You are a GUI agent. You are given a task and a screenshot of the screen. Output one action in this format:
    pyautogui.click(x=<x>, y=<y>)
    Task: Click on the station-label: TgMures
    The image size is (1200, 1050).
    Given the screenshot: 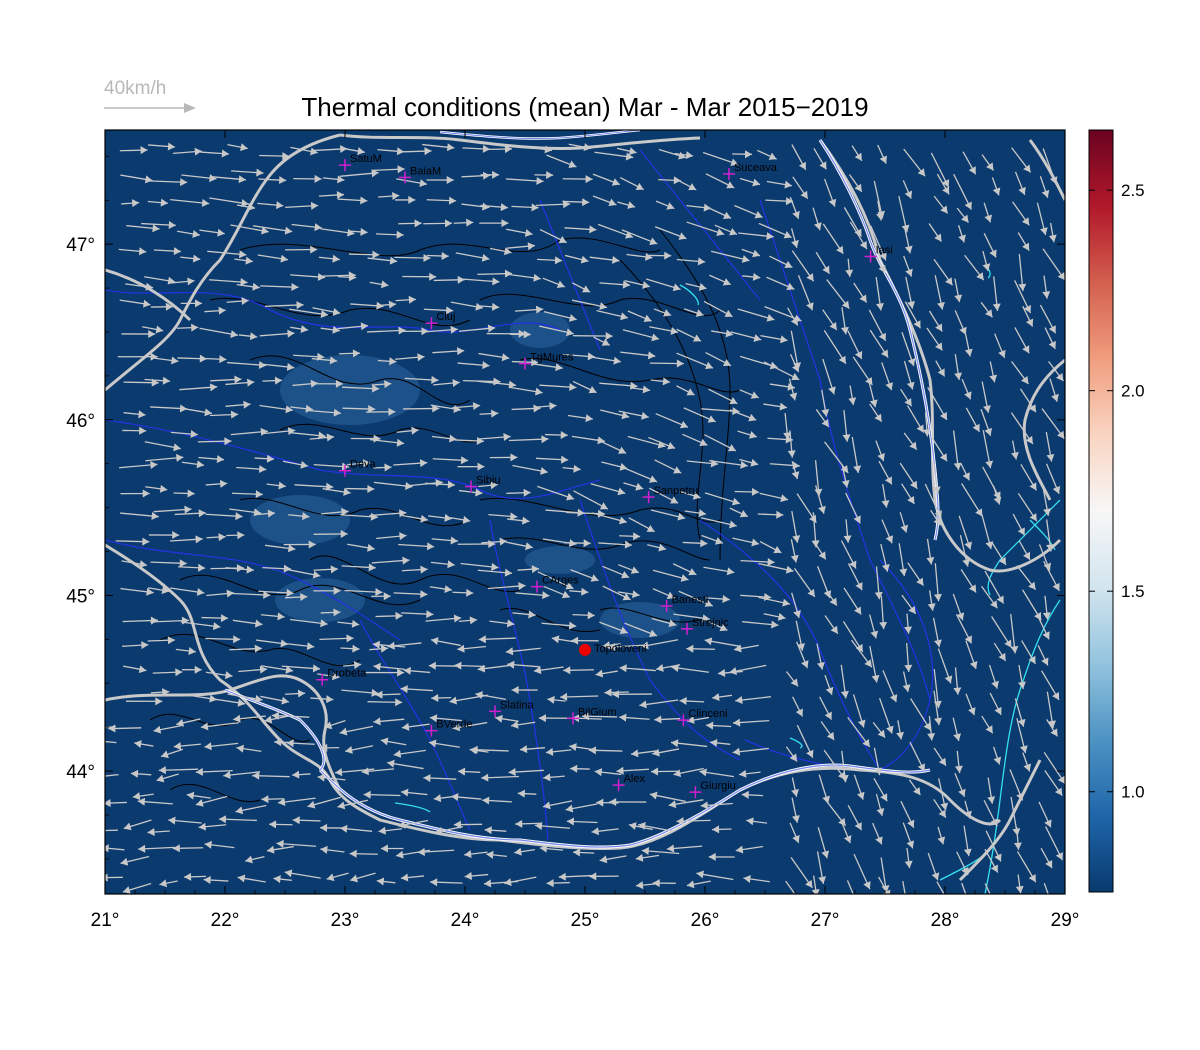 What is the action you would take?
    pyautogui.click(x=552, y=358)
    